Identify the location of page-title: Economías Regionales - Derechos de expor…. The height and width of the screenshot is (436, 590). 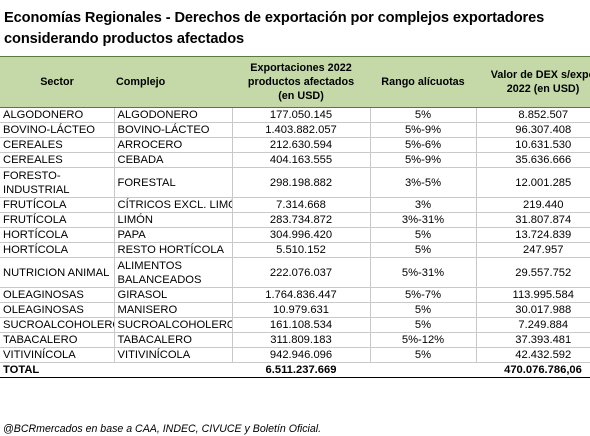
(296, 29).